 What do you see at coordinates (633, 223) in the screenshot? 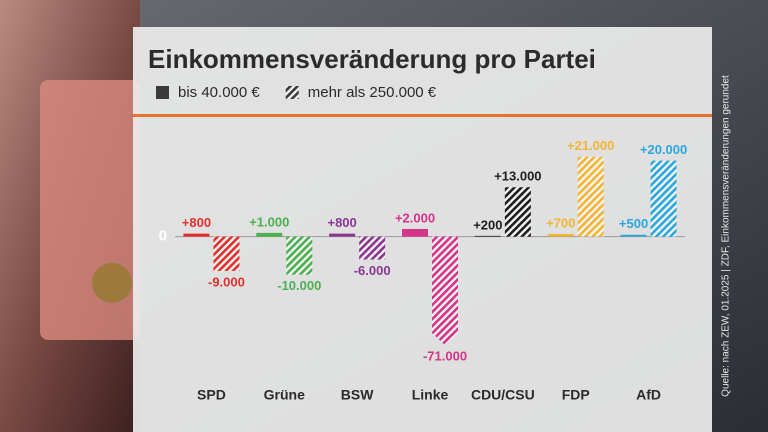
I see `value-label: +500` at bounding box center [633, 223].